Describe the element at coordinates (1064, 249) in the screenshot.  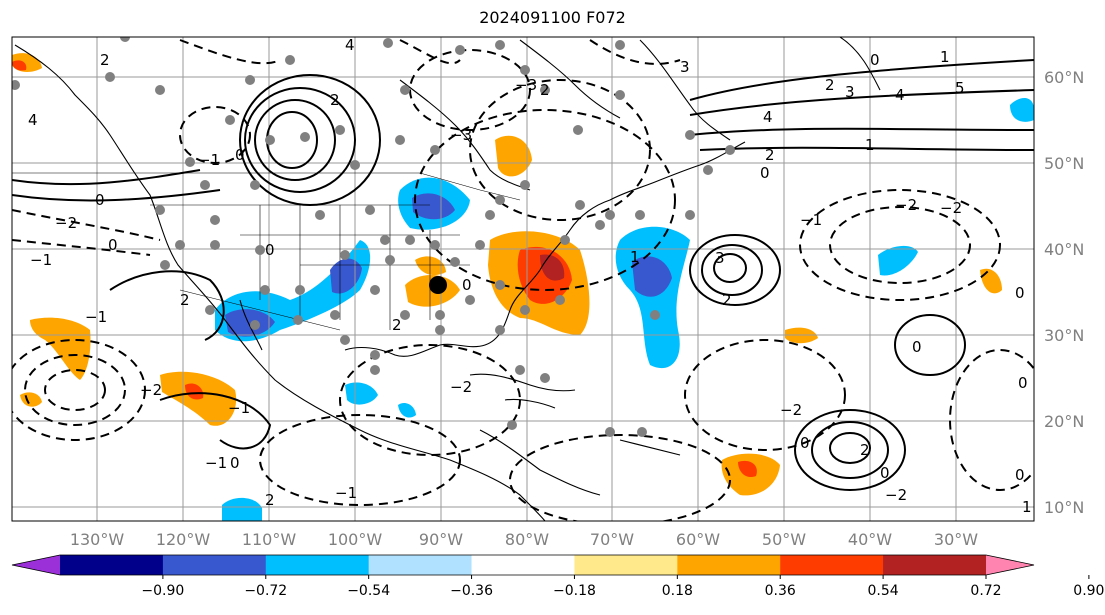
I see `lat-label: 40°N` at that location.